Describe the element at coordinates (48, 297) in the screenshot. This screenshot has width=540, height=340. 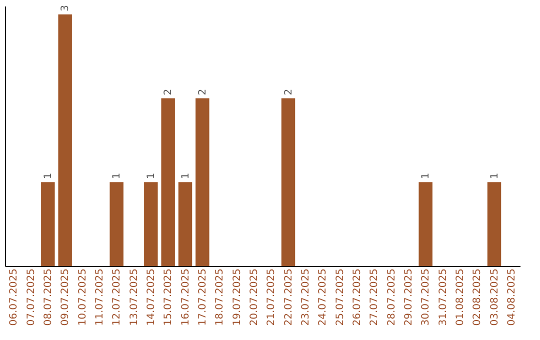
I see `x-tick-label: 08.07.2025` at that location.